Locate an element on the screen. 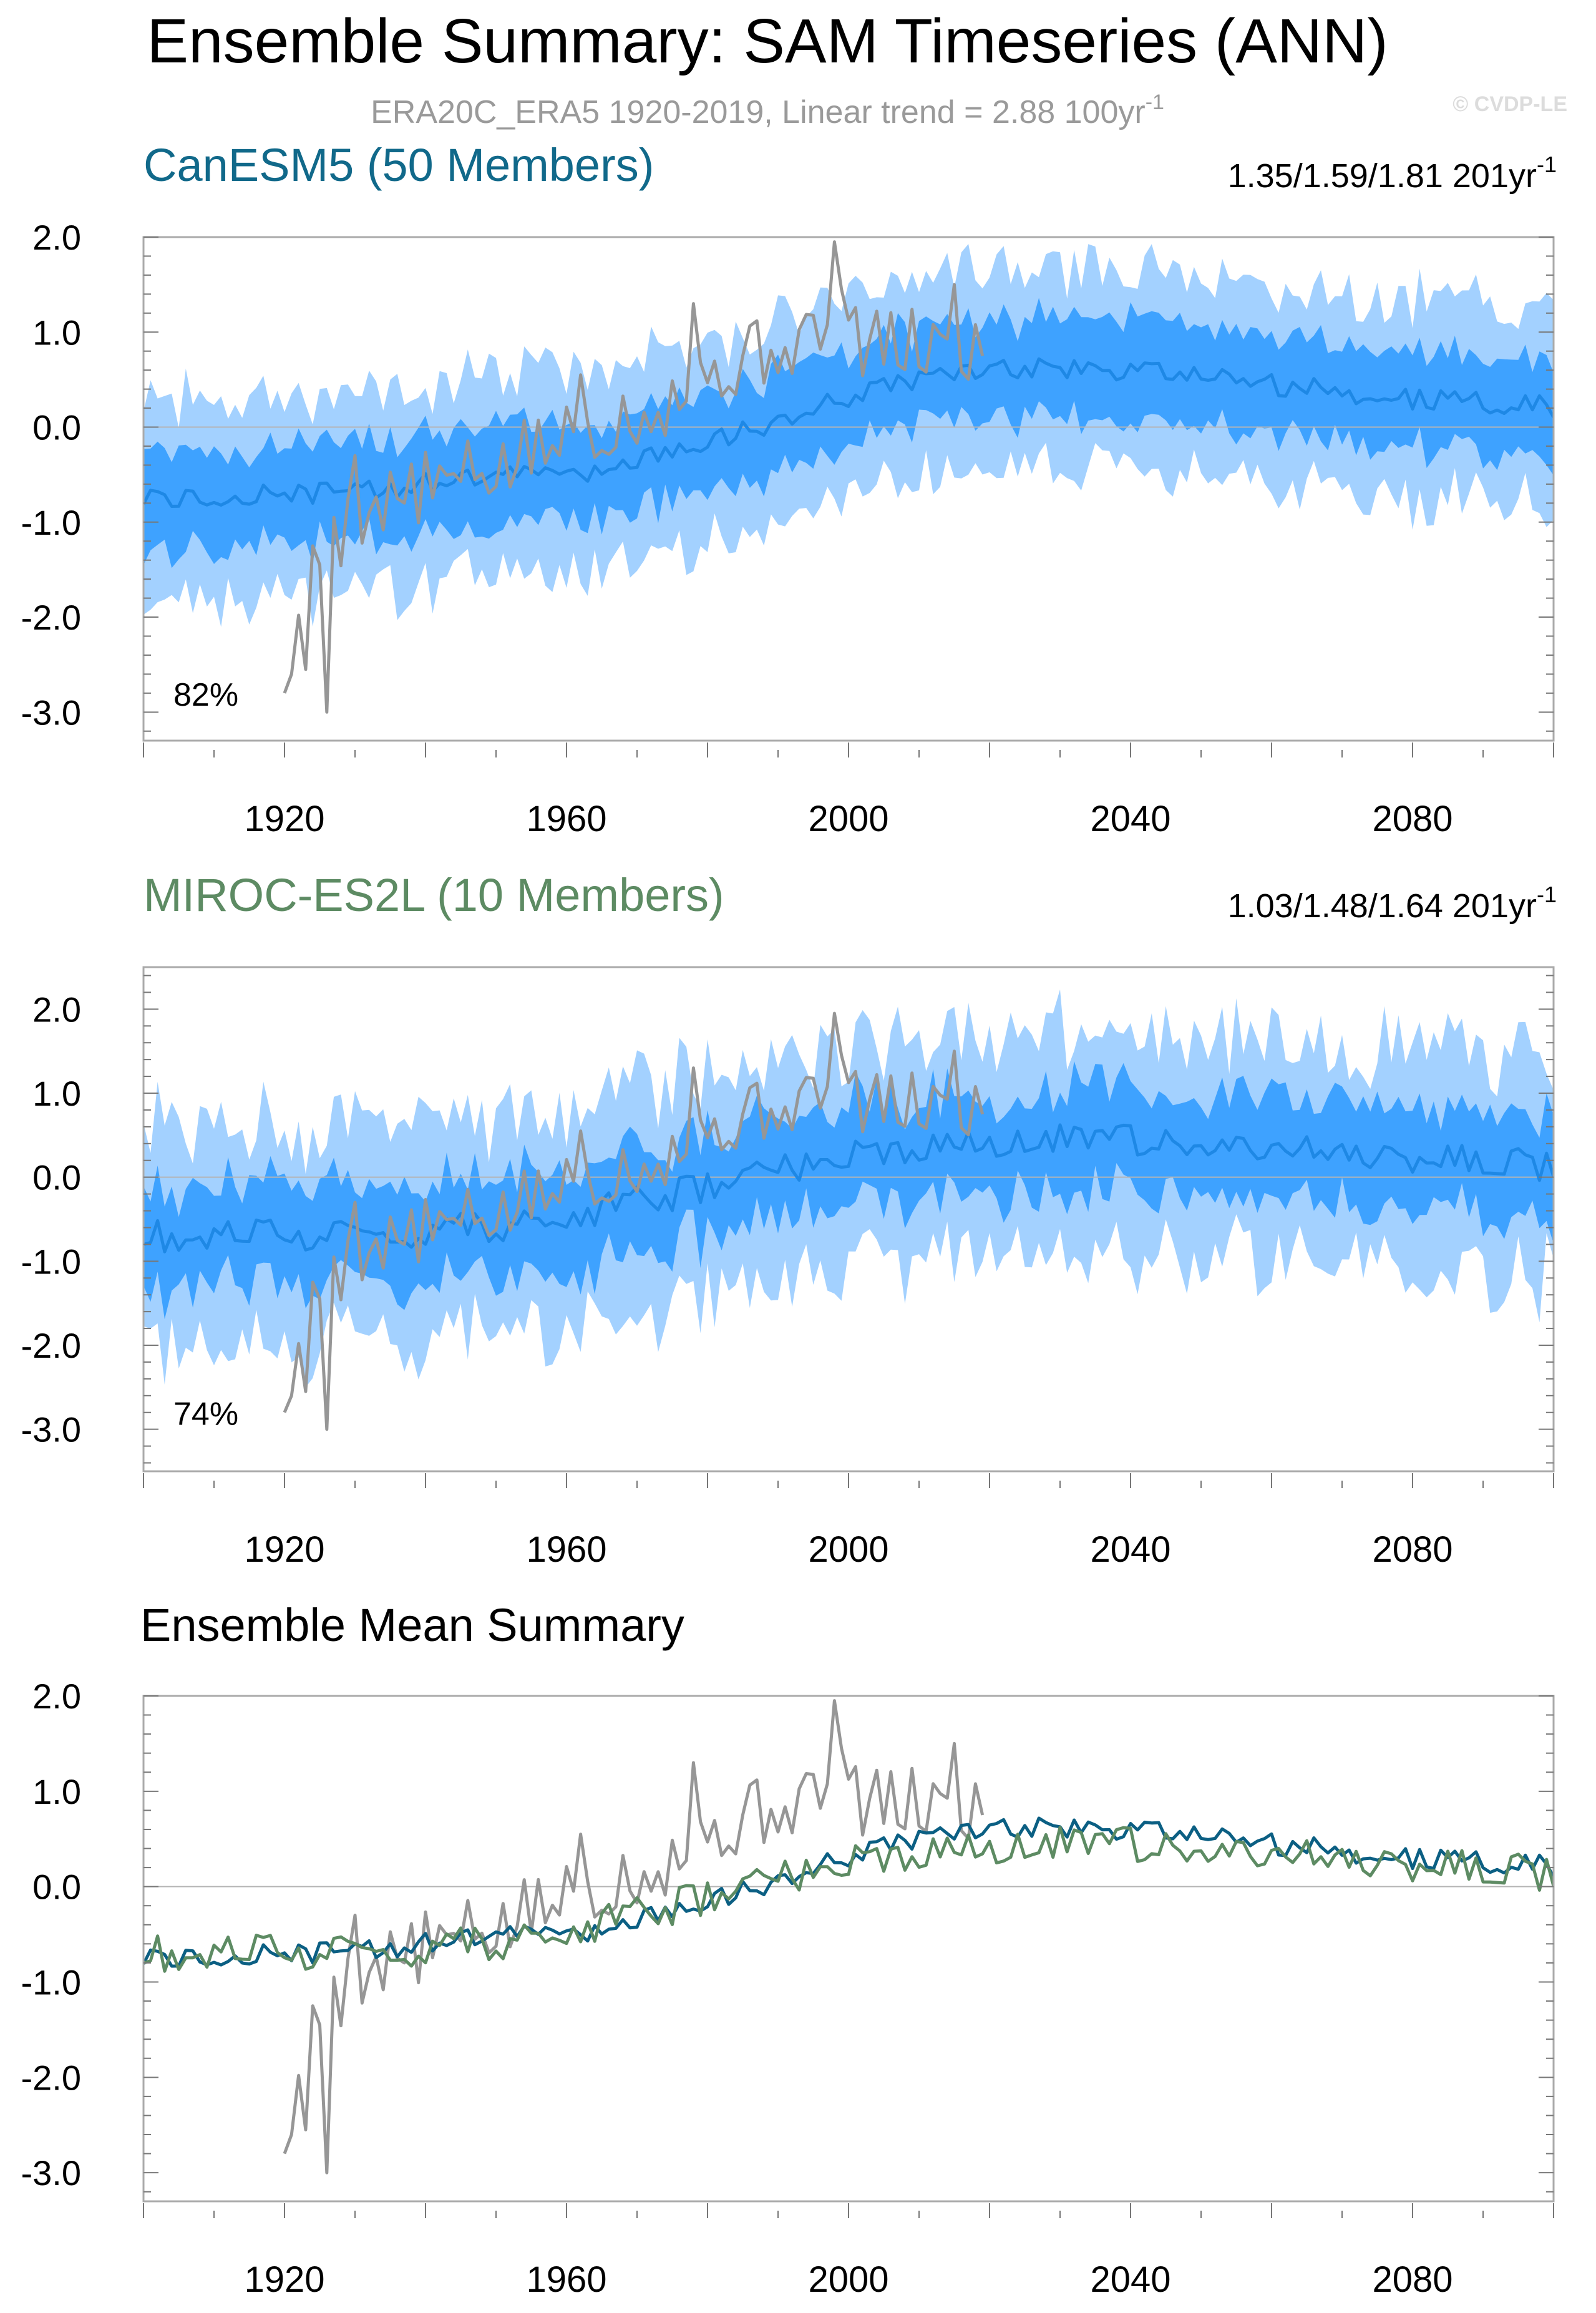  ensemble-mean-summary-miroc-mean-line is located at coordinates (849, 1900).